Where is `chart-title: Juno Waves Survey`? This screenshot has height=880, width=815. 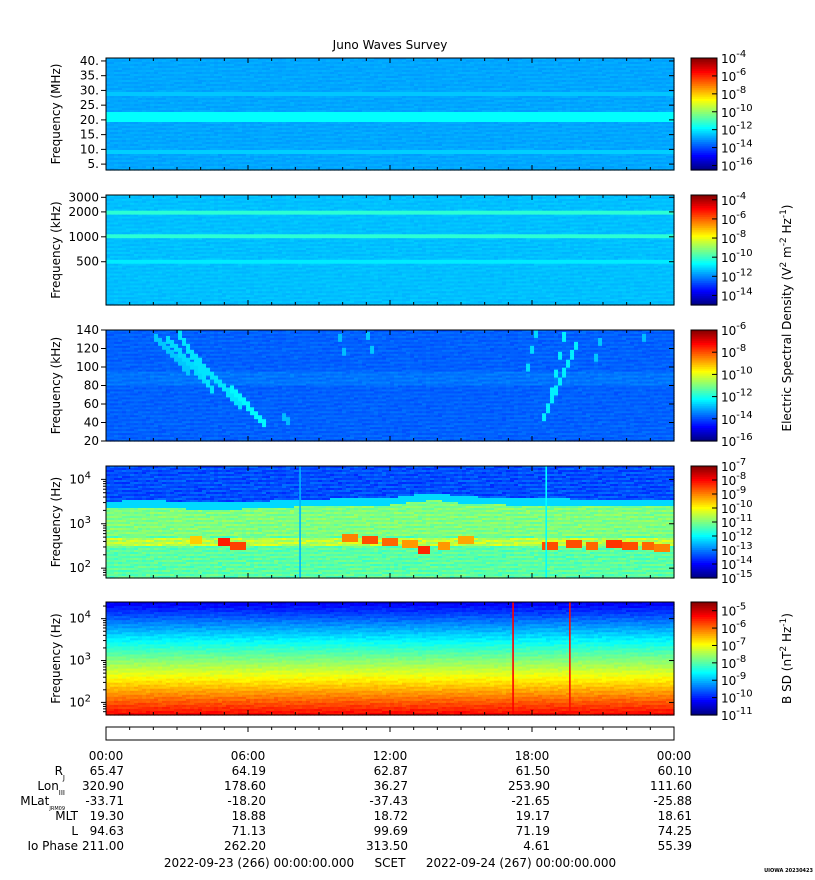
chart-title: Juno Waves Survey is located at coordinates (390, 45).